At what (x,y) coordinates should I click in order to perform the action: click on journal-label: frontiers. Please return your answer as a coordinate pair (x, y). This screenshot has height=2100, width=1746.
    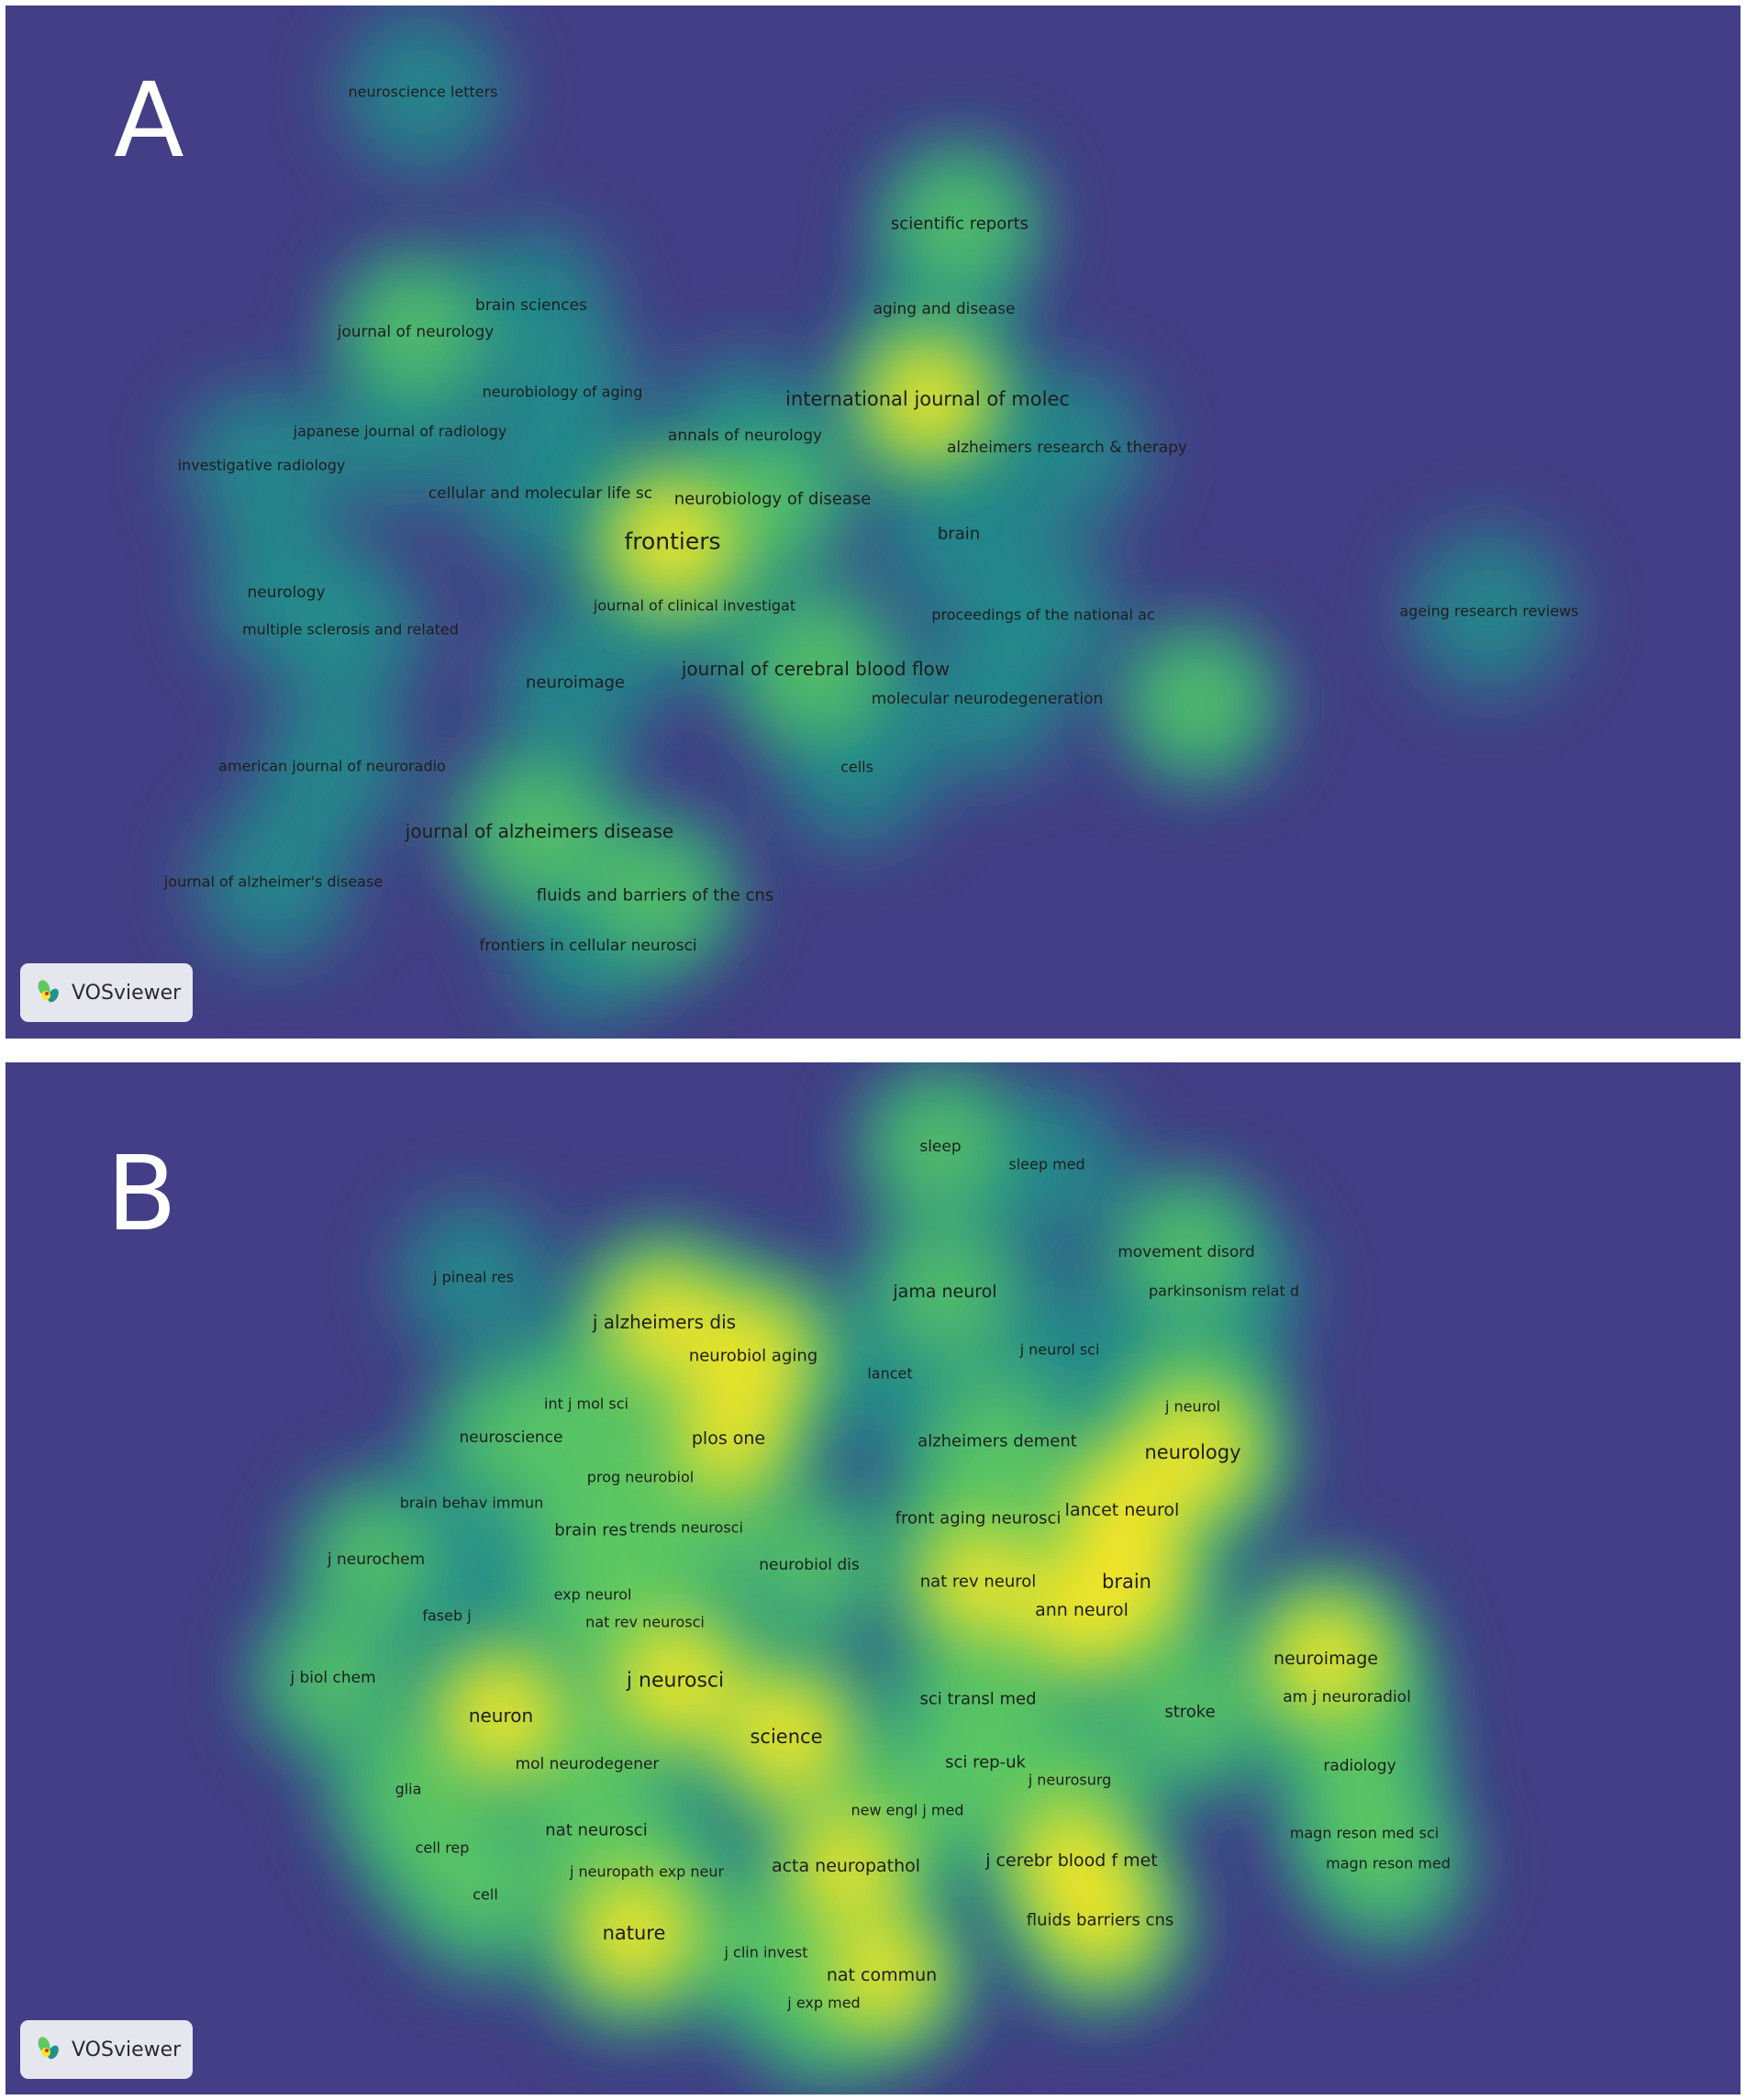
    Looking at the image, I should click on (672, 541).